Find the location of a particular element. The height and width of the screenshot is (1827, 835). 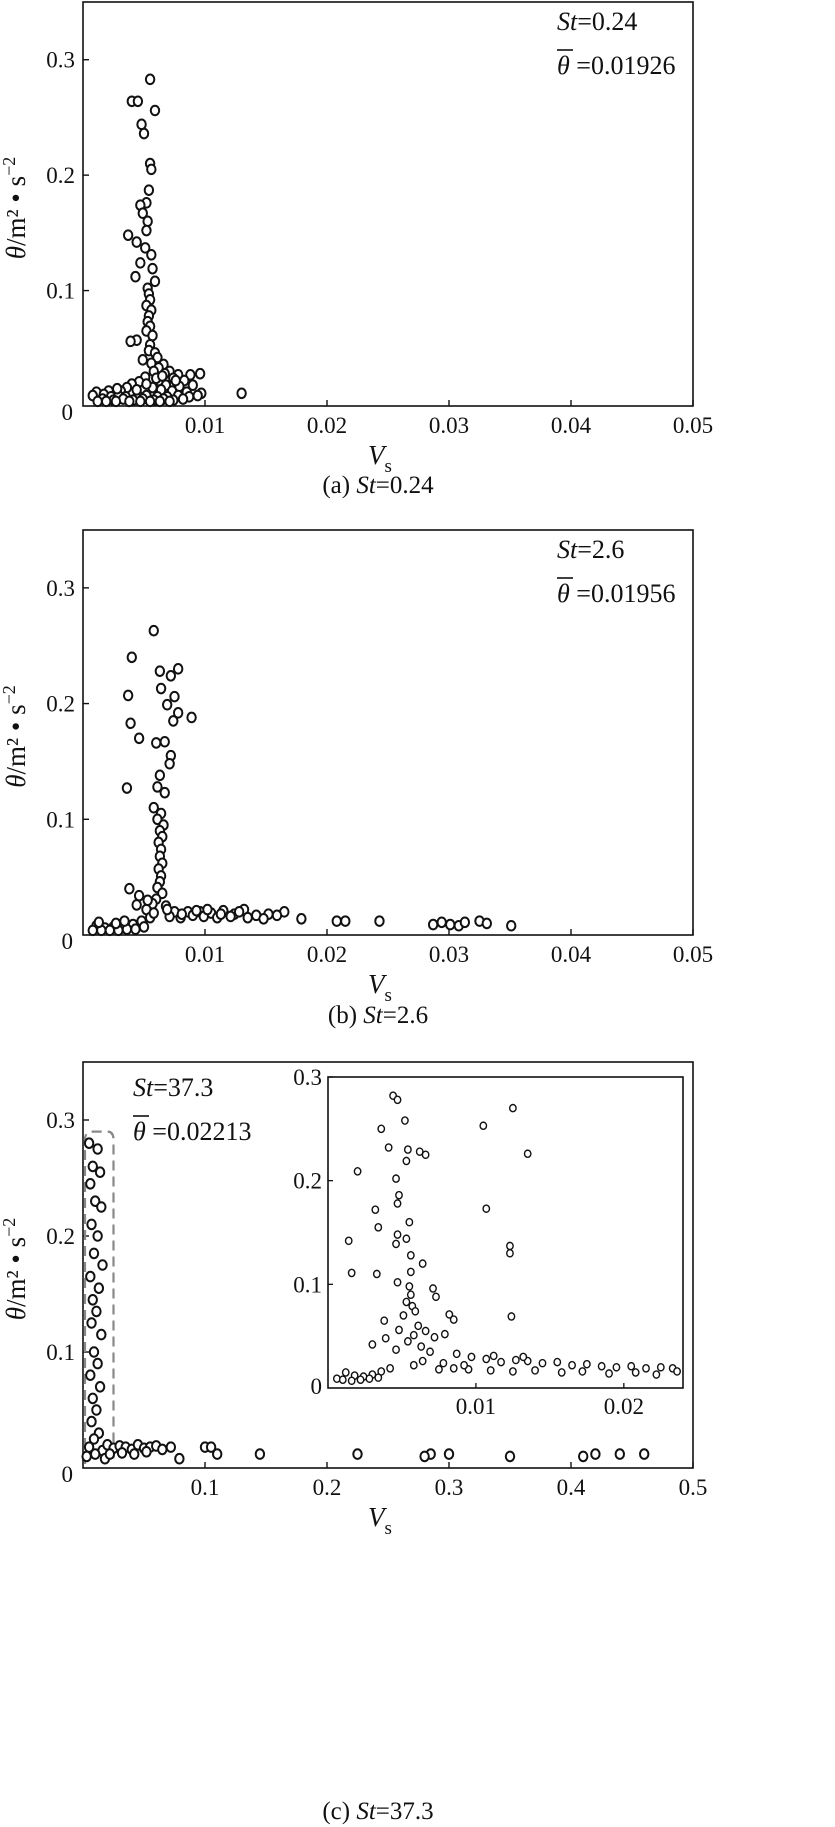

y-tick-label: 0.3 is located at coordinates (60, 1120).